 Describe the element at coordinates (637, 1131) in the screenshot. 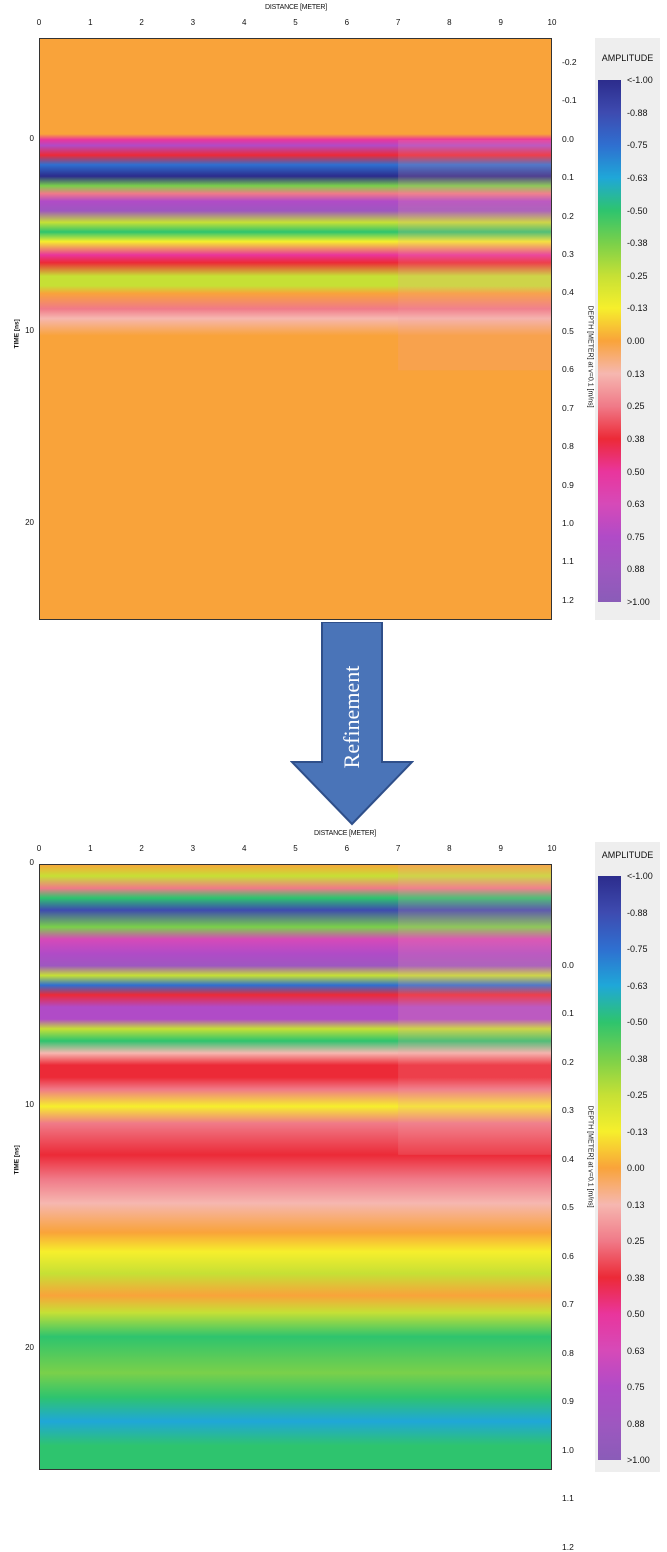

I see `legend-label: -0.13` at that location.